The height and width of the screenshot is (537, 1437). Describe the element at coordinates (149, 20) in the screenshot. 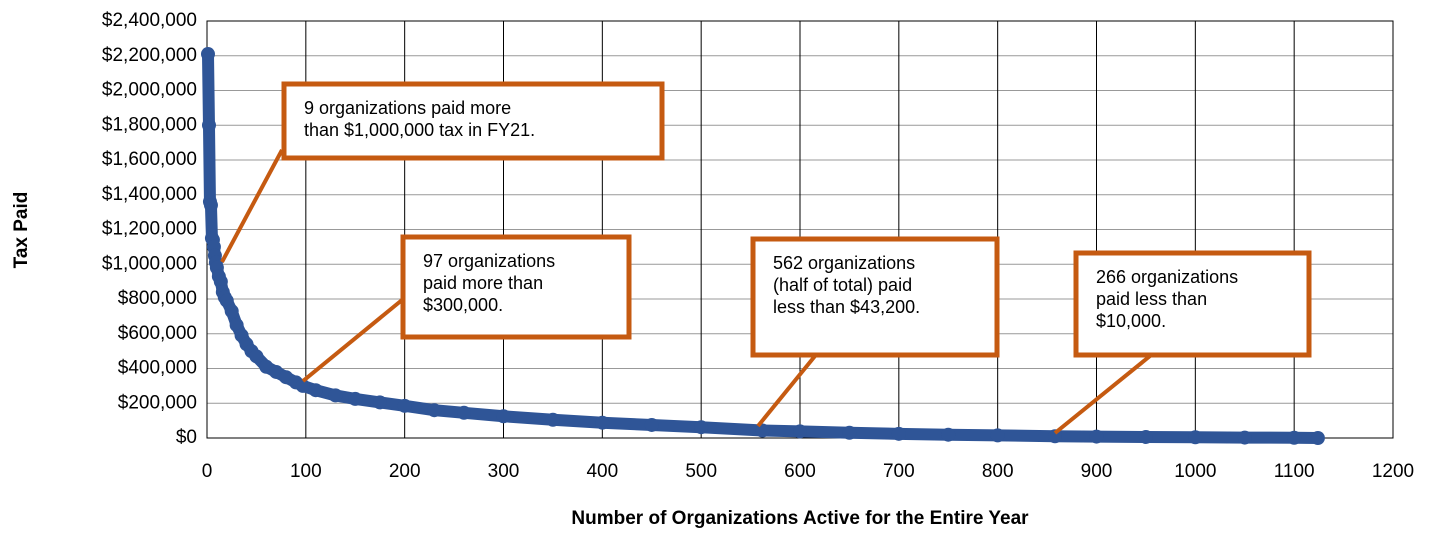

I see `y-tick-label: $2,400,000` at that location.